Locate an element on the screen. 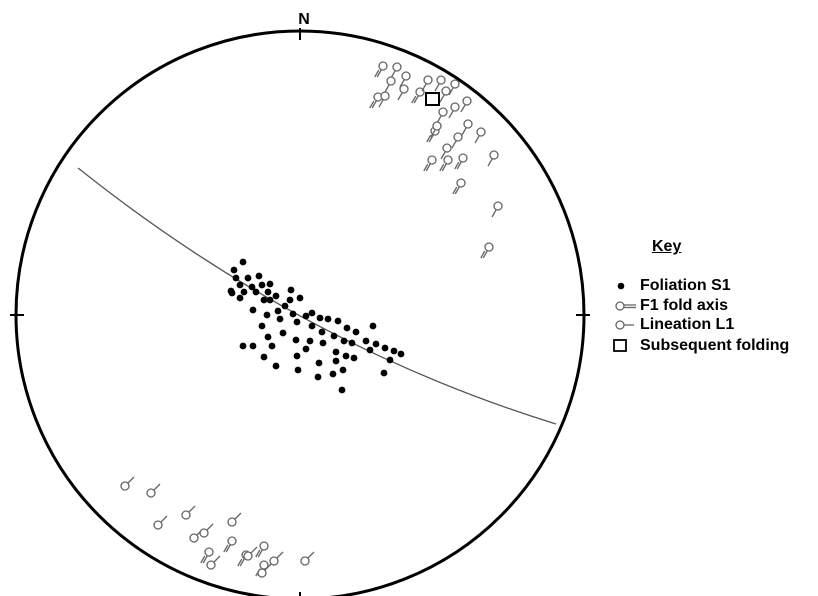 The image size is (818, 596). key-label: Subsequent folding is located at coordinates (715, 345).